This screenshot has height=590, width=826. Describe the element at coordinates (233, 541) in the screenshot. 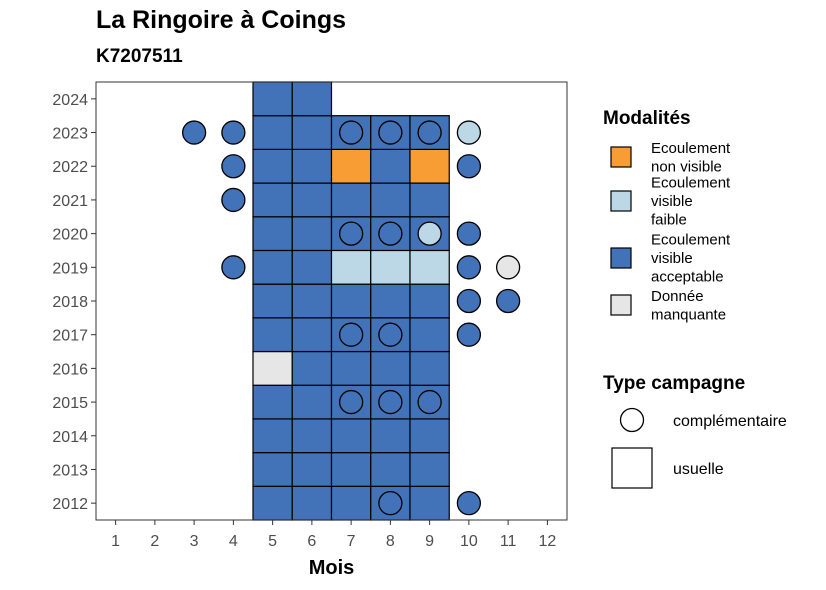

I see `x-tick-label-4: 4` at that location.